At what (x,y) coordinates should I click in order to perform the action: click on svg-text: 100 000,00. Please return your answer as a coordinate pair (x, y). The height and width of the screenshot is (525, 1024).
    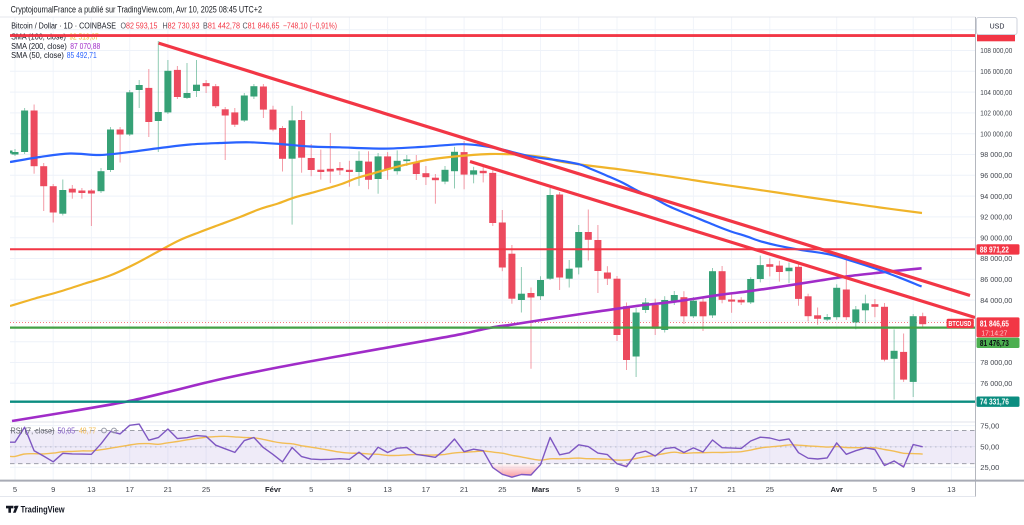
    Looking at the image, I should click on (996, 133).